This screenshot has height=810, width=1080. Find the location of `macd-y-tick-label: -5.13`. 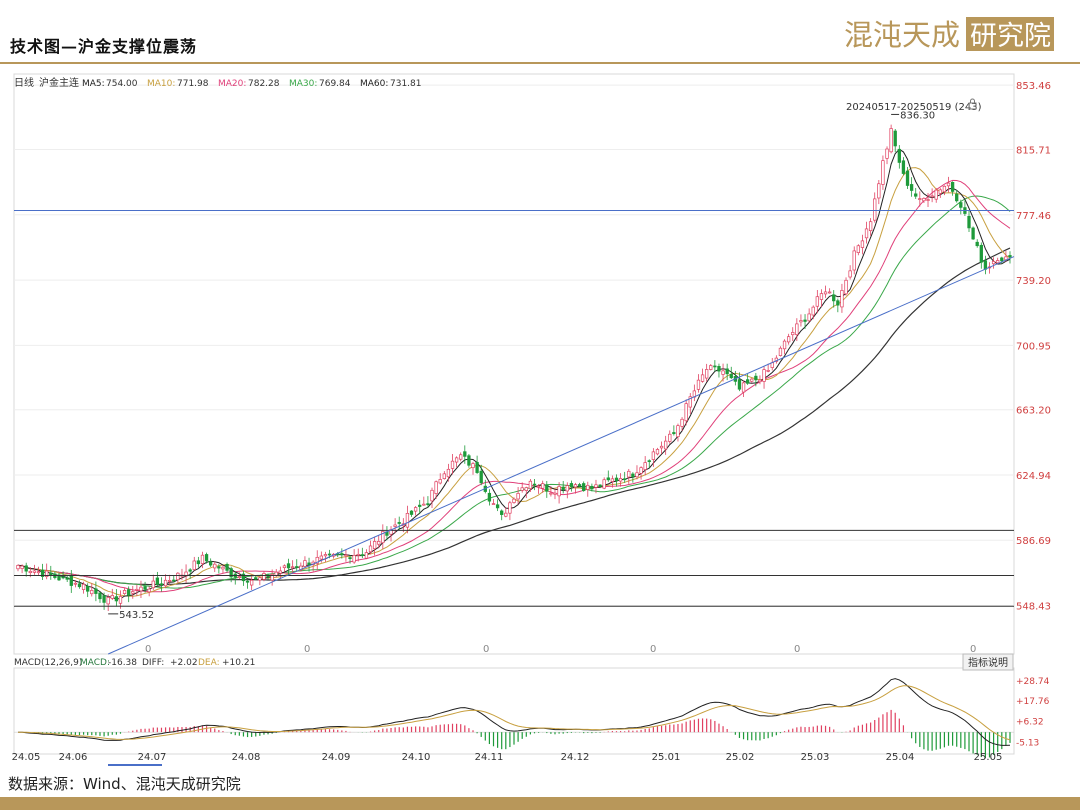

macd-y-tick-label: -5.13 is located at coordinates (1027, 744).